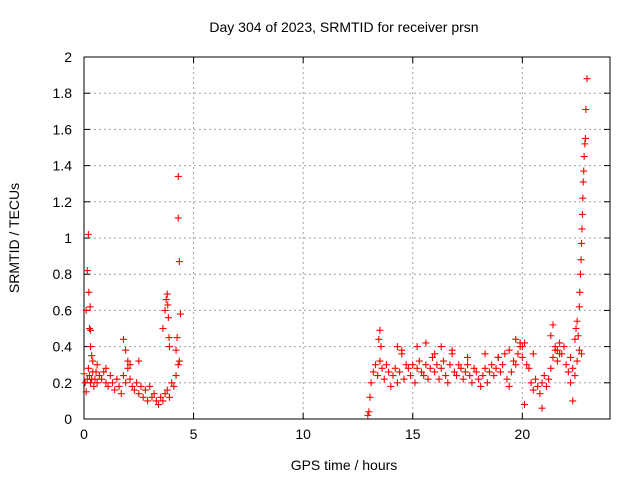 The image size is (640, 480). Describe the element at coordinates (68, 57) in the screenshot. I see `y-tick-label: 2` at that location.